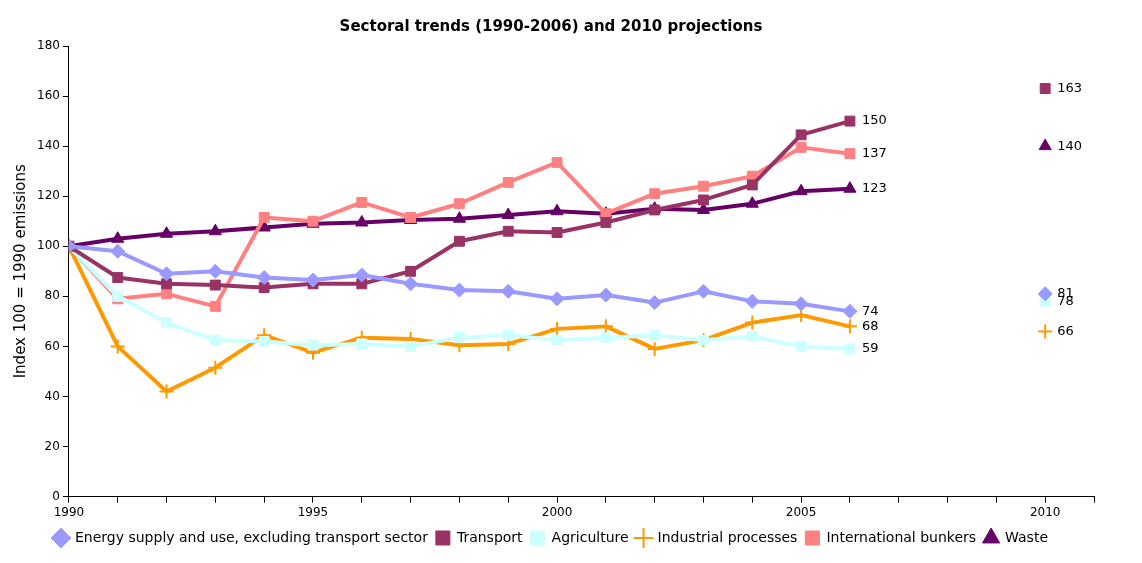 The image size is (1142, 563). What do you see at coordinates (489, 536) in the screenshot?
I see `legend-label: Transport` at bounding box center [489, 536].